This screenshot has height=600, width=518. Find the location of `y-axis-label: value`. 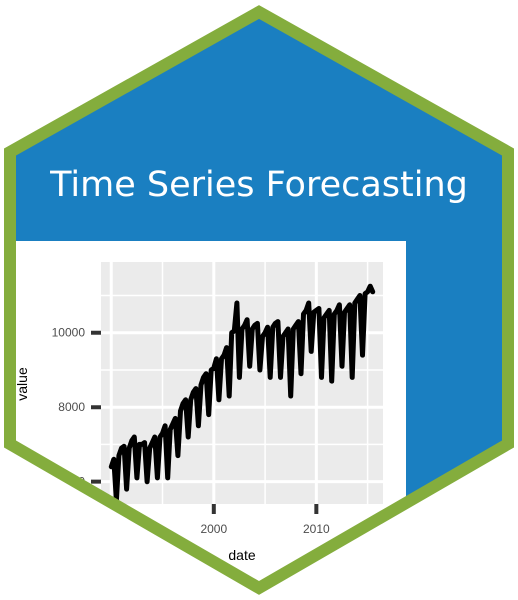

y-axis-label: value is located at coordinates (22, 384).